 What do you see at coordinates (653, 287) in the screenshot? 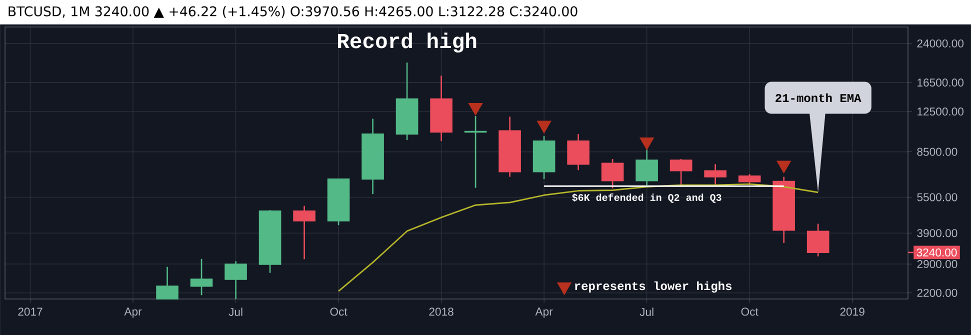
I see `legend-label: represents lower highs` at bounding box center [653, 287].